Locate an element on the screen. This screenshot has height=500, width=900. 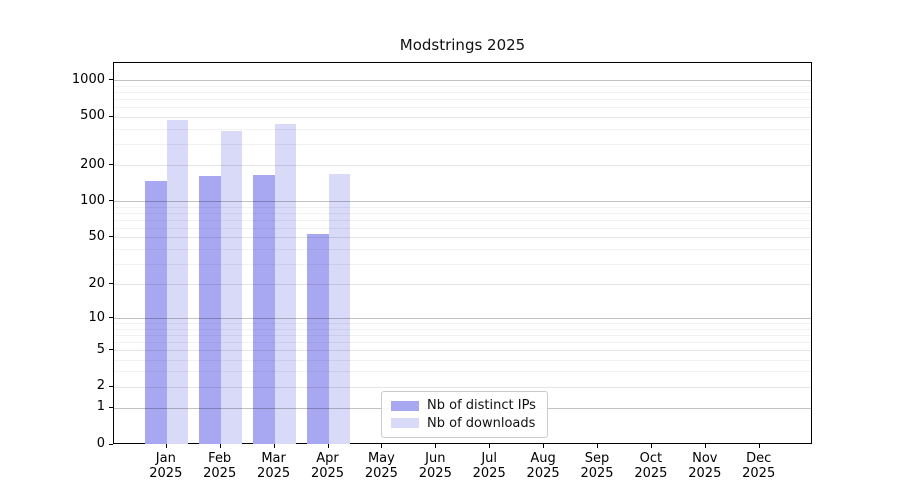
x-axis-month-label-may: May 2025 is located at coordinates (381, 466).